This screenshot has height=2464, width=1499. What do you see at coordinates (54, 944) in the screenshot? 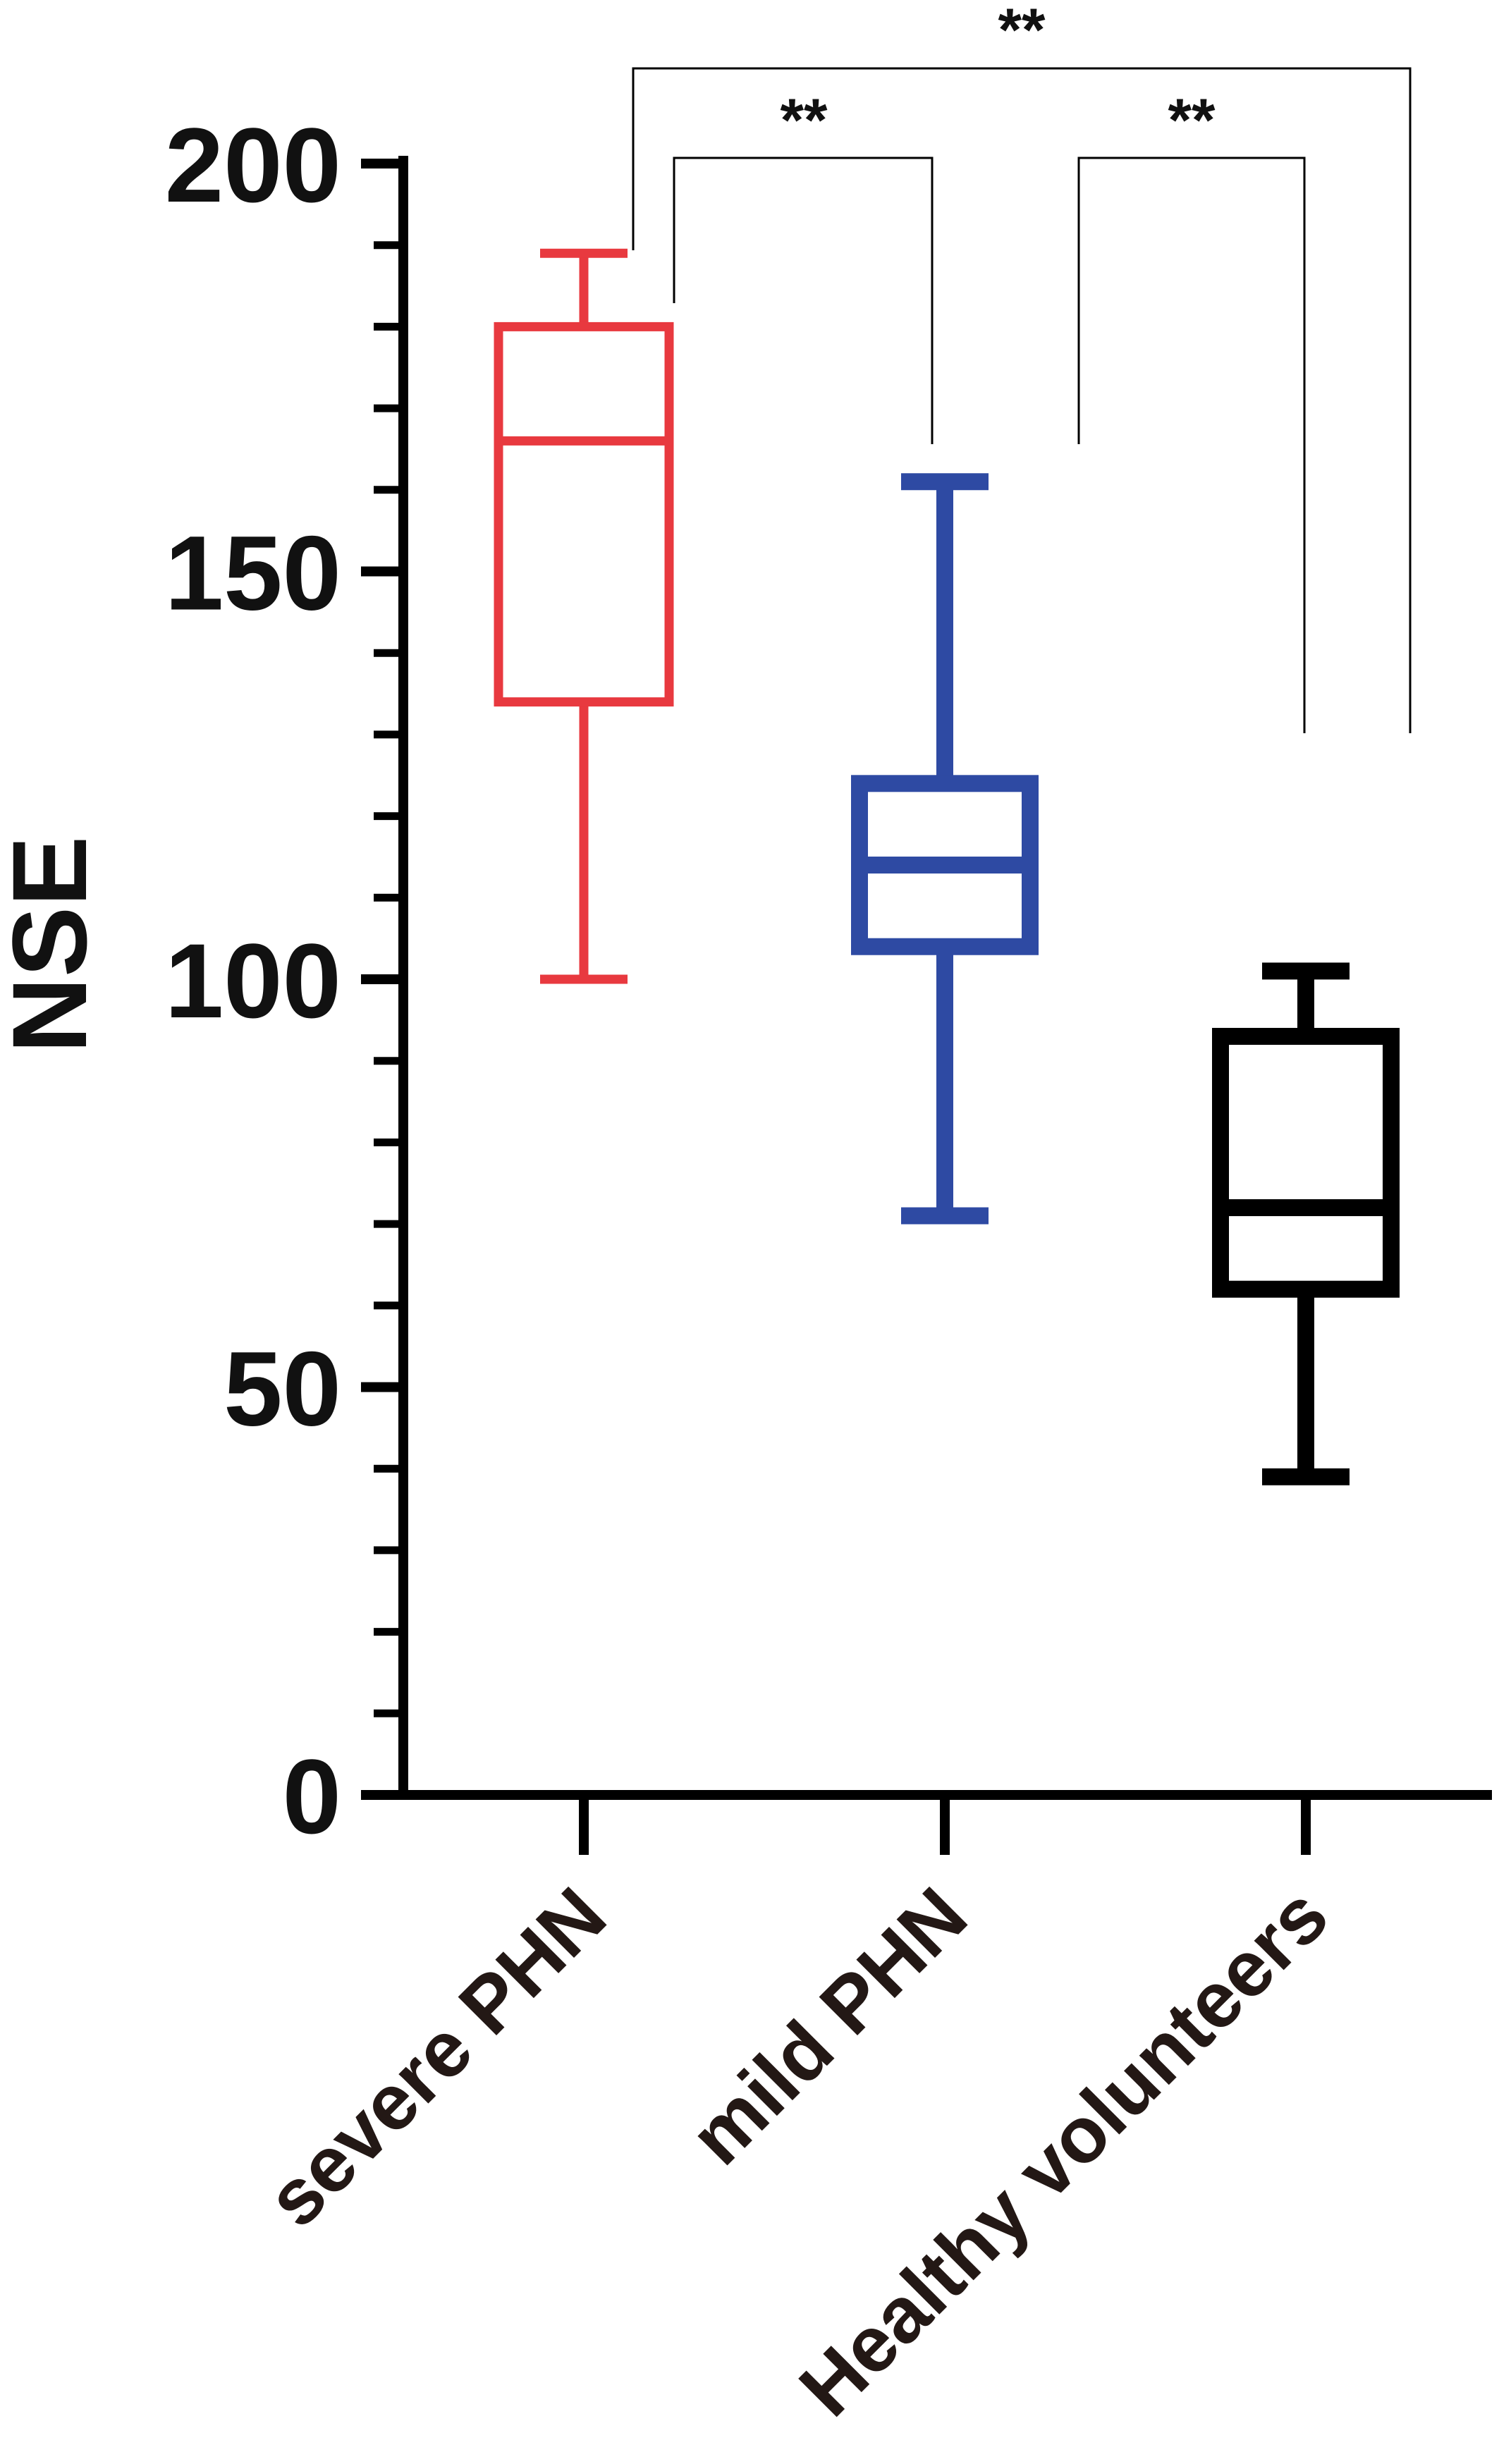
I see `y-axis-title: NSE` at bounding box center [54, 944].